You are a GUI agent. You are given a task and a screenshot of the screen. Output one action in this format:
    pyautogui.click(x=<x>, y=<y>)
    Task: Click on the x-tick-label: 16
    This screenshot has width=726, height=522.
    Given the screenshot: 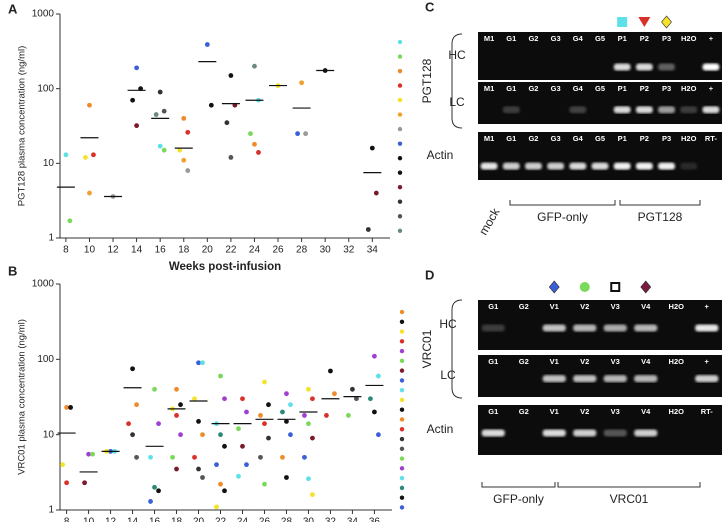 What is the action you would take?
    pyautogui.click(x=155, y=519)
    